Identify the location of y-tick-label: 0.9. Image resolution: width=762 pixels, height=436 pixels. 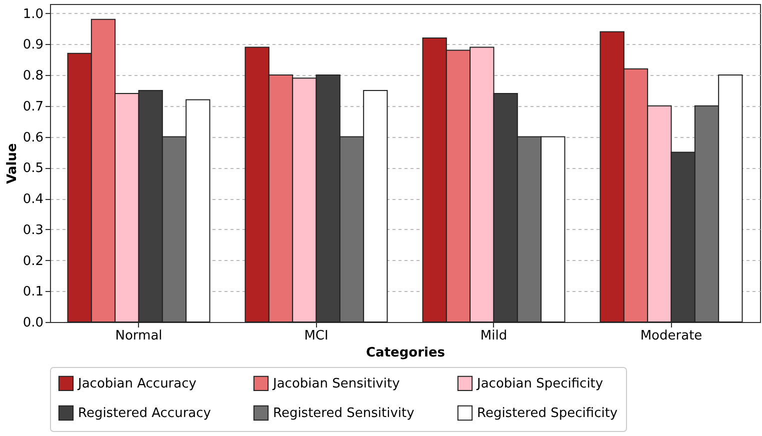
(33, 45).